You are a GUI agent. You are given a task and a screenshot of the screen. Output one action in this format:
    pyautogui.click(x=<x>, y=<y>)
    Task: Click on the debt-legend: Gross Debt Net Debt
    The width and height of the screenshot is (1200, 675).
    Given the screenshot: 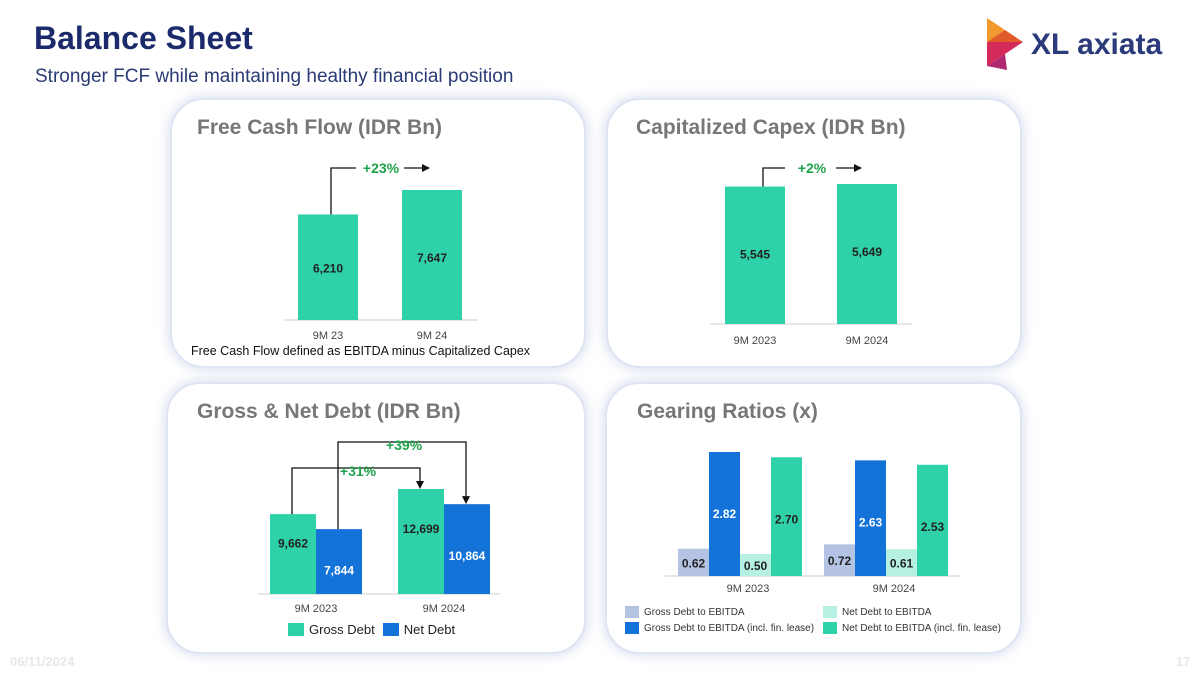 What is the action you would take?
    pyautogui.click(x=375, y=629)
    